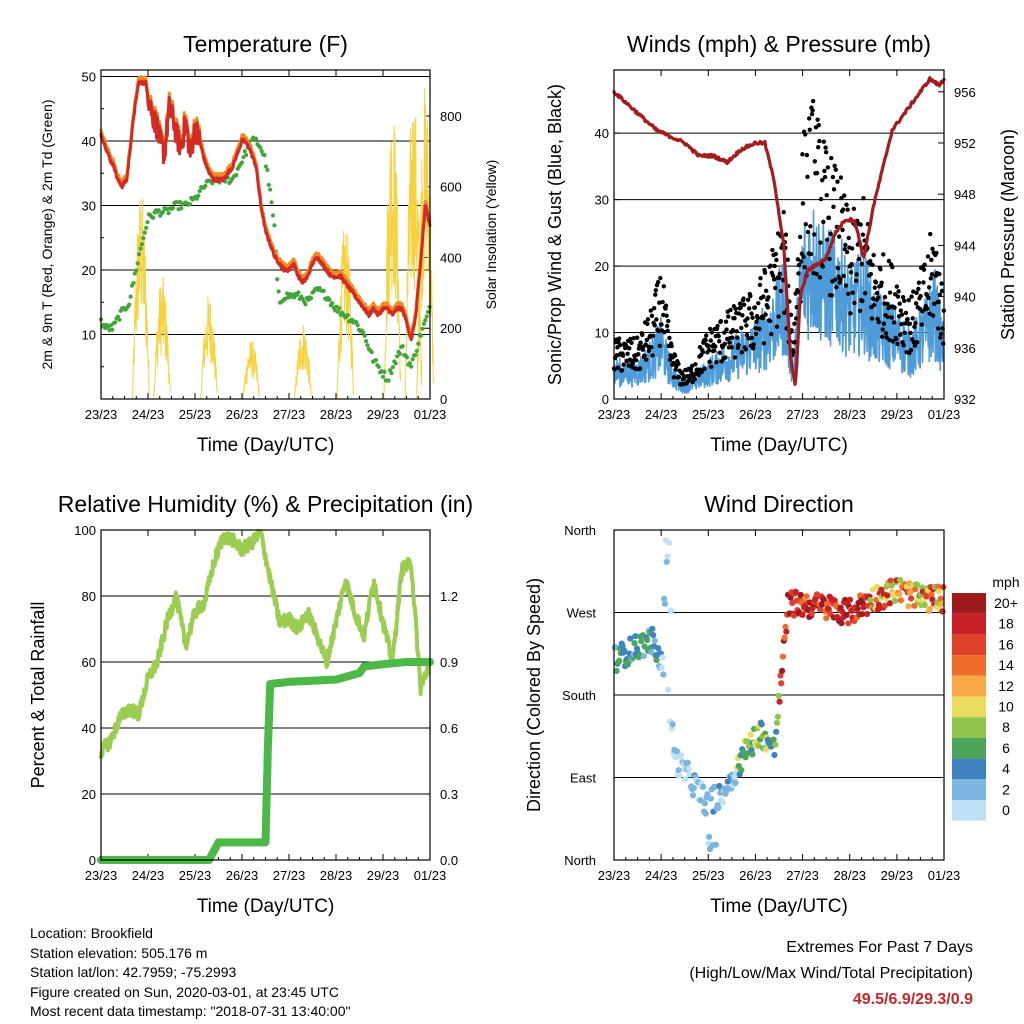 The height and width of the screenshot is (1024, 1024). I want to click on x-tick-label-2-0: 23/23, so click(101, 875).